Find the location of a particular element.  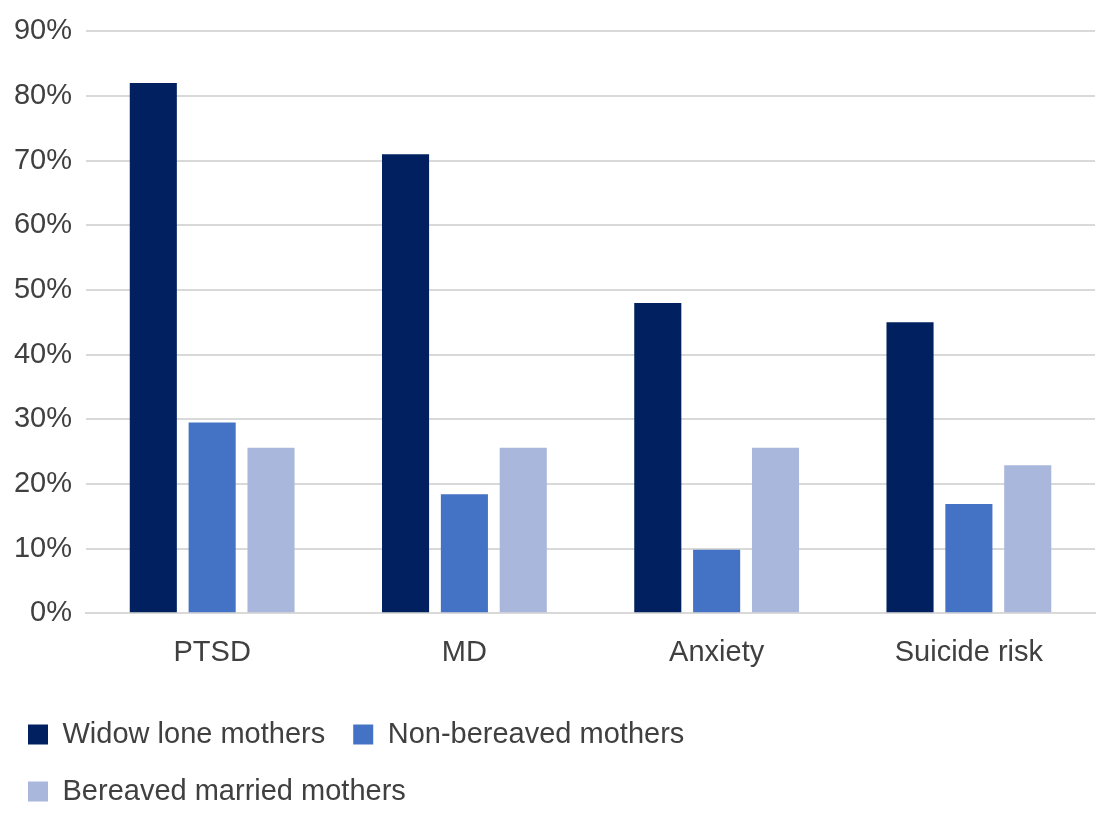

x-tick-label: PTSD is located at coordinates (212, 650).